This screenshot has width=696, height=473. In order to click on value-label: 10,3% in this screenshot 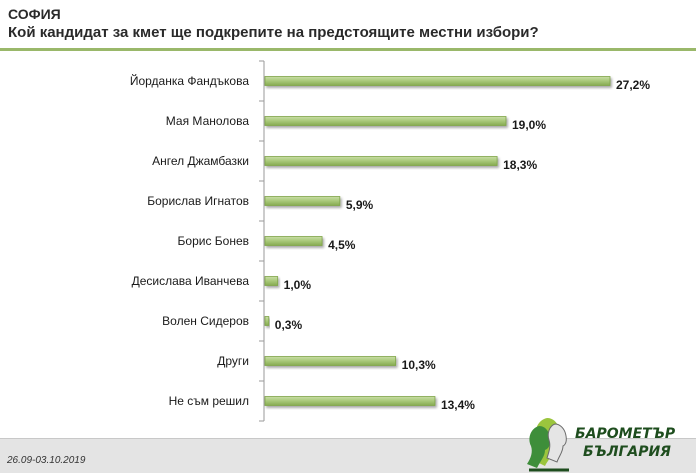, I will do `click(419, 365)`.